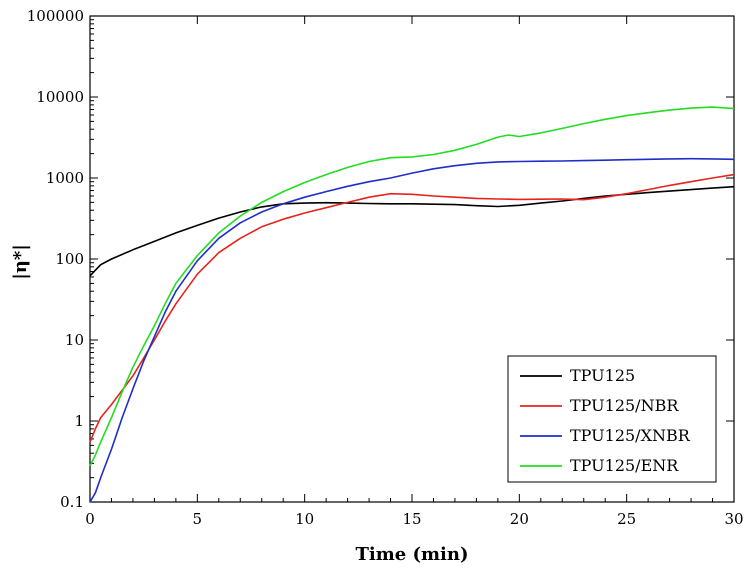  What do you see at coordinates (74, 340) in the screenshot?
I see `y-tick-label: 10` at bounding box center [74, 340].